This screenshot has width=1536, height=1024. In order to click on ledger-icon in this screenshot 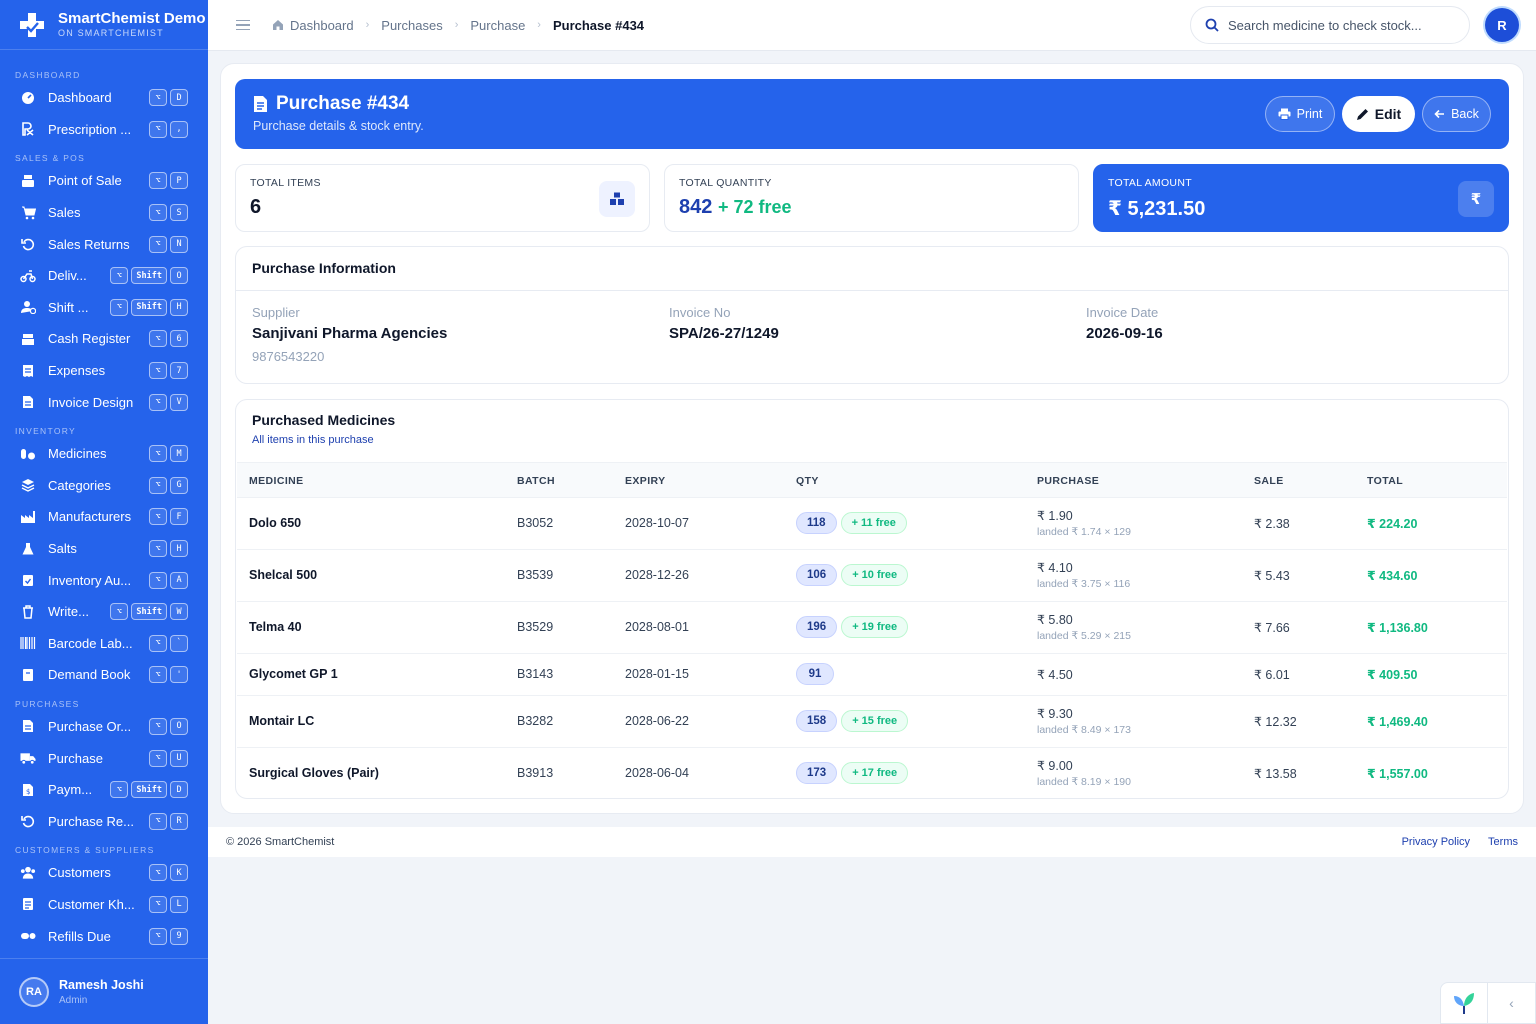, I will do `click(28, 904)`.